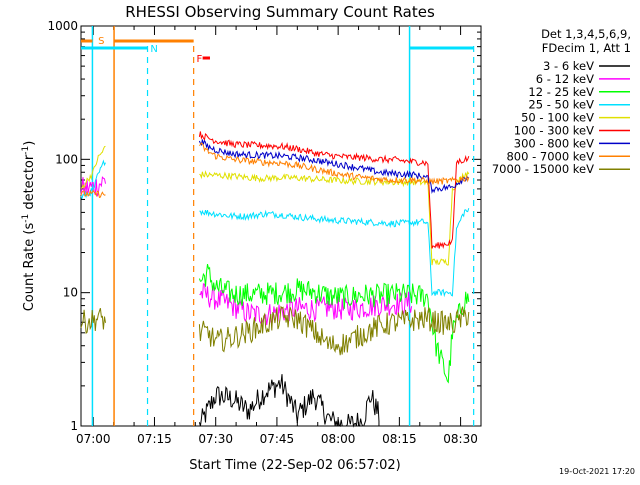  What do you see at coordinates (554, 131) in the screenshot?
I see `legend-label: 100 - 300 keV` at bounding box center [554, 131].